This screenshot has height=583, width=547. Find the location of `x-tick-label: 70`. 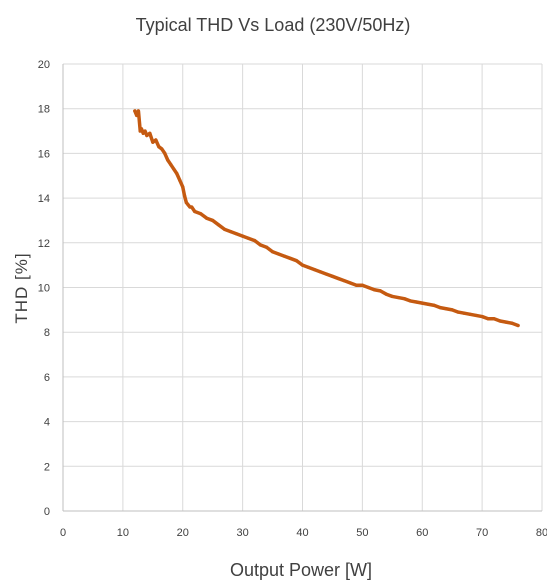

x-tick-label: 70 is located at coordinates (482, 533).